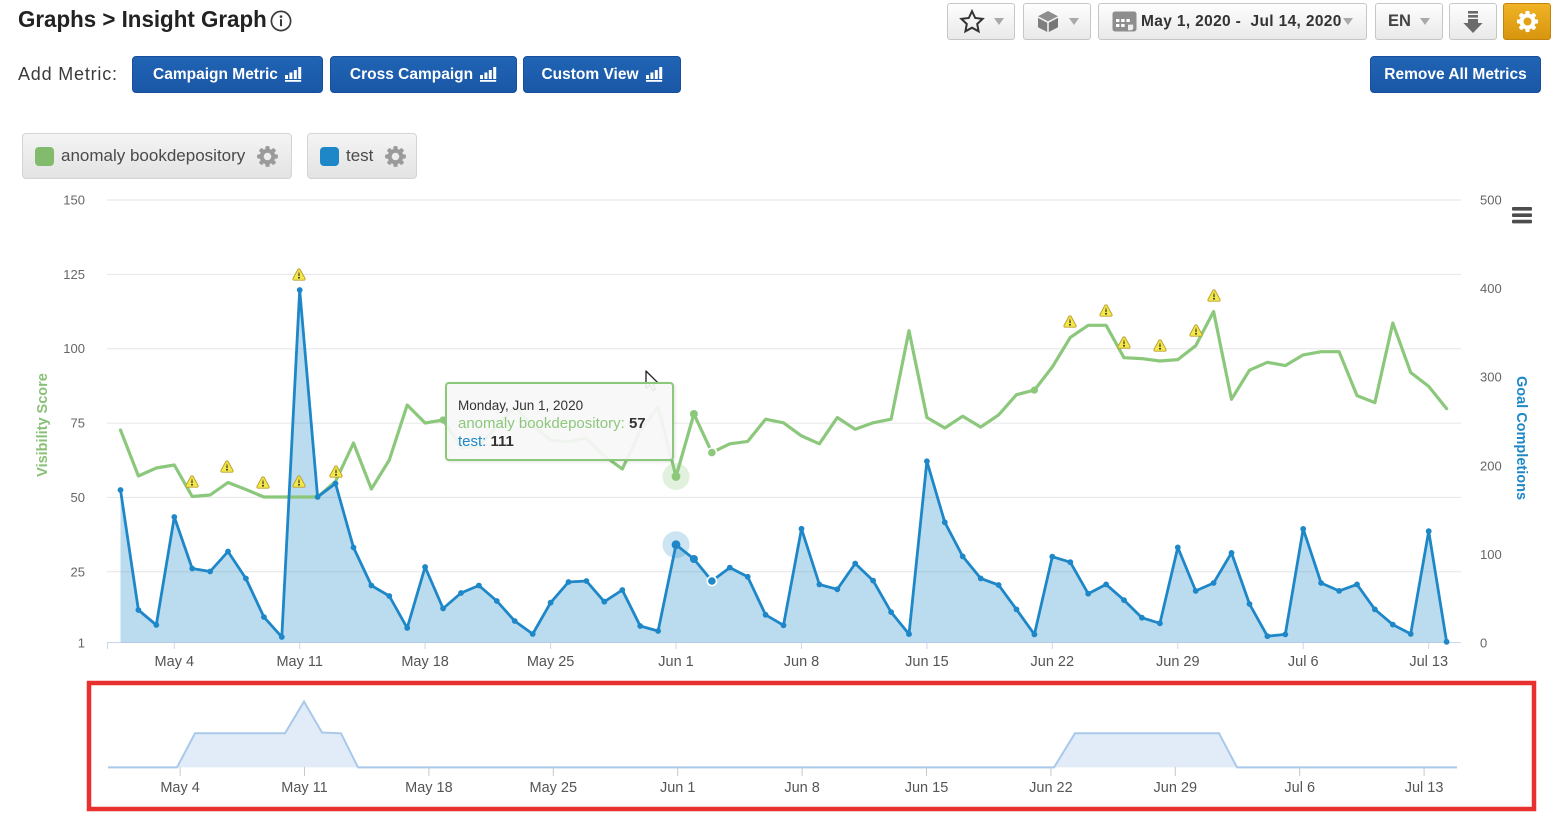 The image size is (1560, 821). What do you see at coordinates (1491, 288) in the screenshot?
I see `svg-text: 400` at bounding box center [1491, 288].